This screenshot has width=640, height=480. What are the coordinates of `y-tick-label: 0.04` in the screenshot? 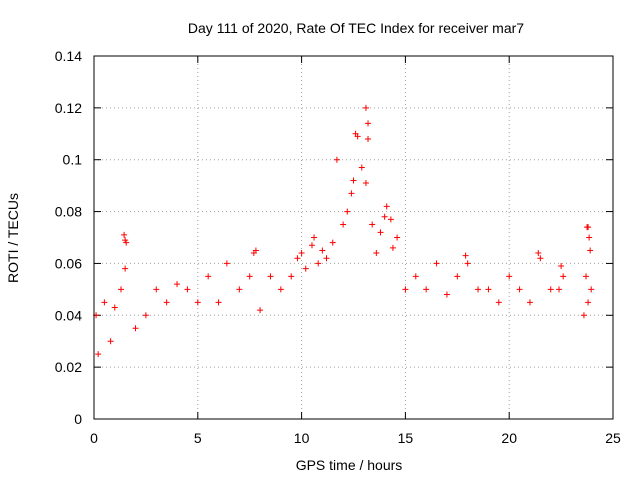 It's located at (68, 315).